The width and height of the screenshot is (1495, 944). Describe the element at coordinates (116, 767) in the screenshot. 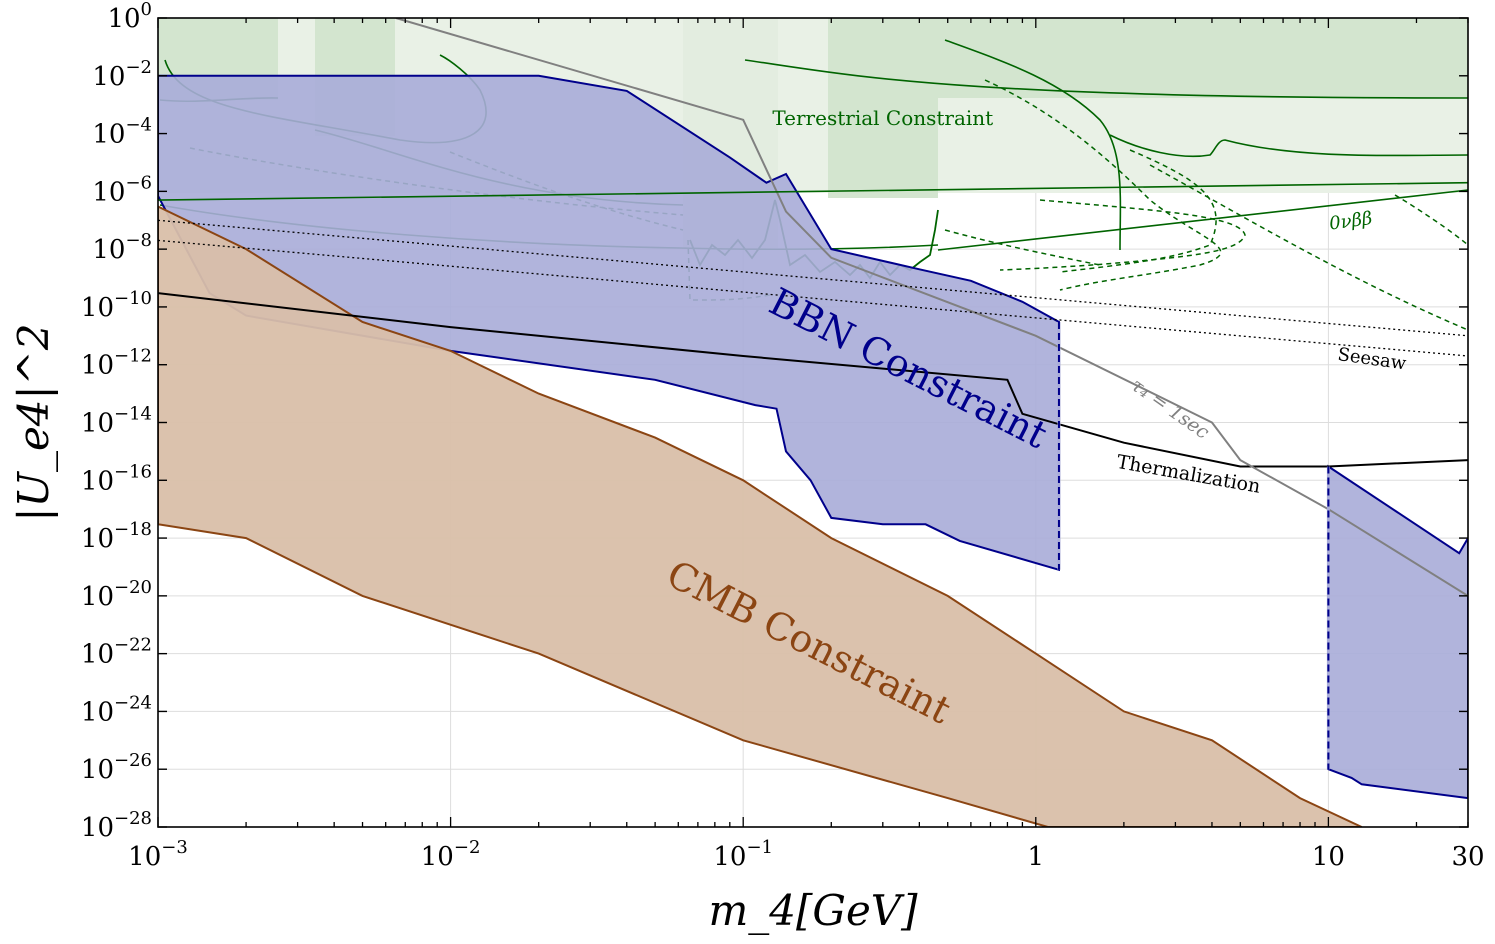

I see `y-tick-label: 10⁻²⁶` at that location.